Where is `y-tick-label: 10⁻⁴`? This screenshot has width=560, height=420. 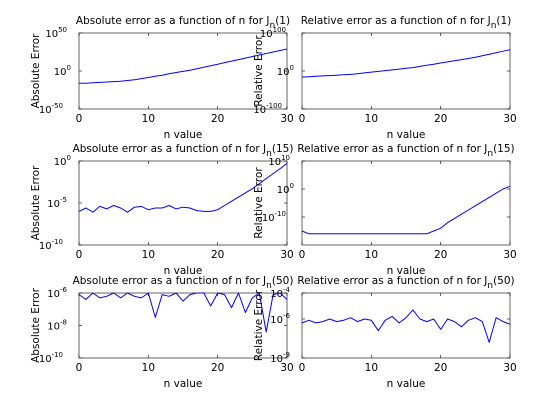
y-tick-label: 10⁻⁴ is located at coordinates (280, 293).